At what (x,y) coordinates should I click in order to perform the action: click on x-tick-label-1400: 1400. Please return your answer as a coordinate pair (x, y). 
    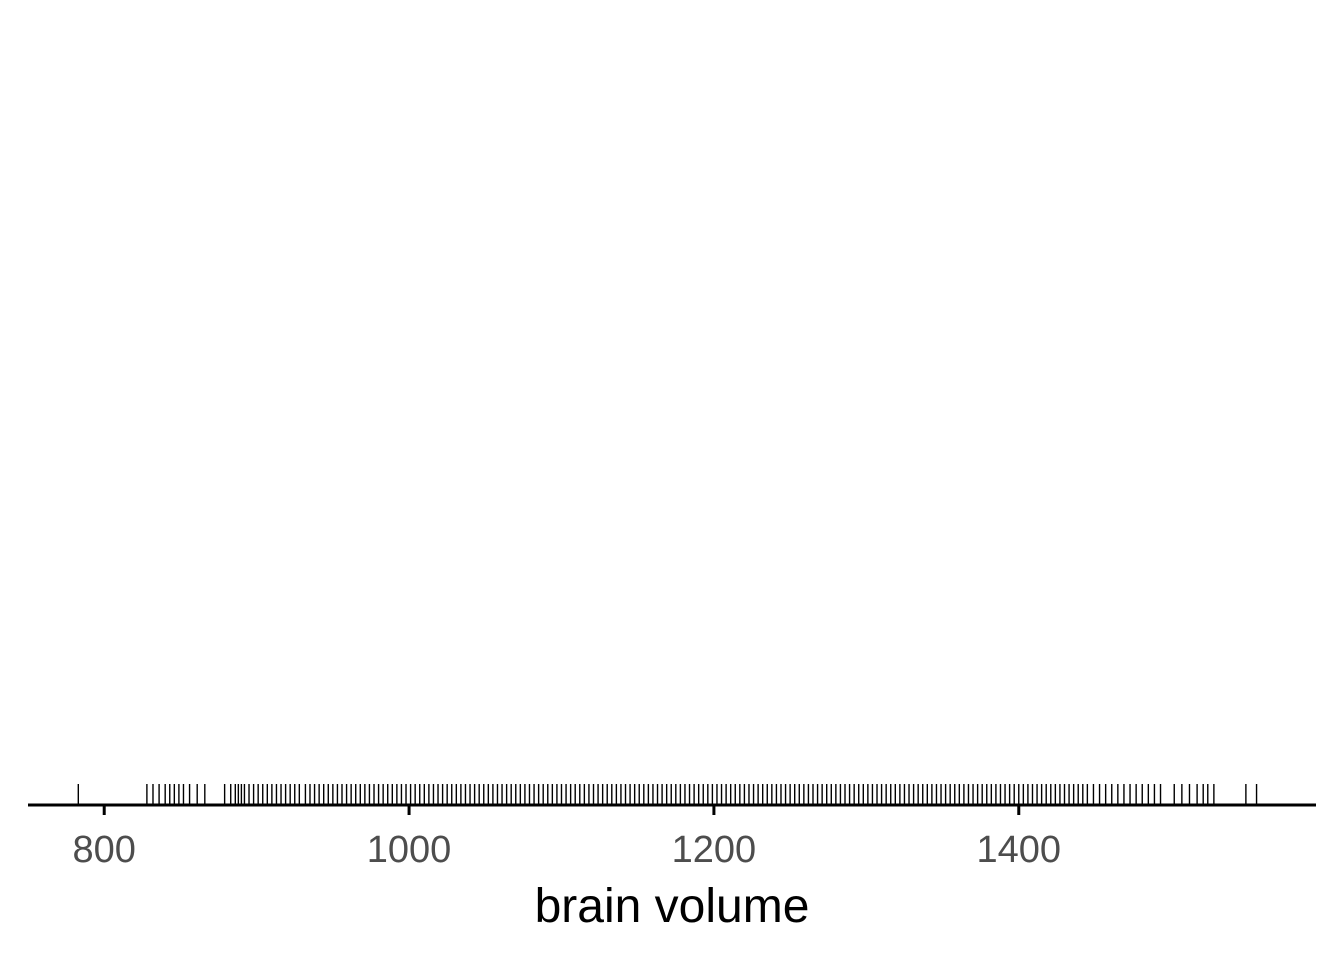
    Looking at the image, I should click on (1018, 850).